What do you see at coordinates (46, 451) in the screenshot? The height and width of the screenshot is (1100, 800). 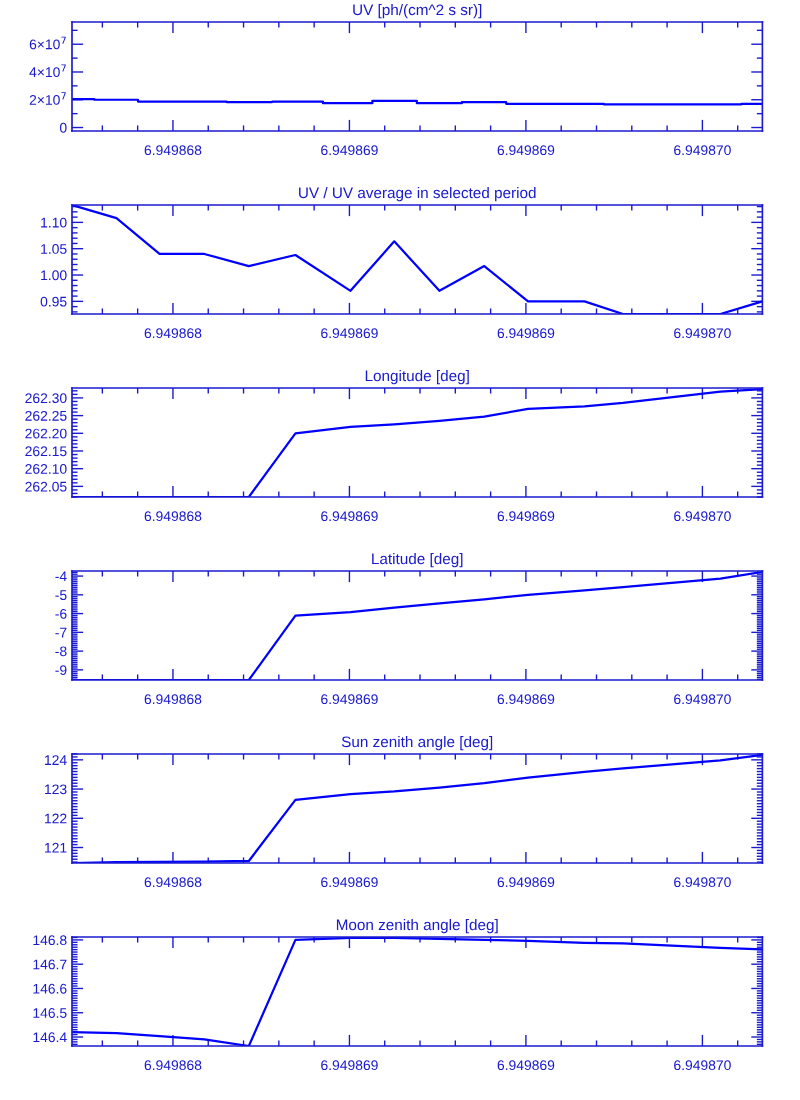 I see `y-tick-label: 262.15` at bounding box center [46, 451].